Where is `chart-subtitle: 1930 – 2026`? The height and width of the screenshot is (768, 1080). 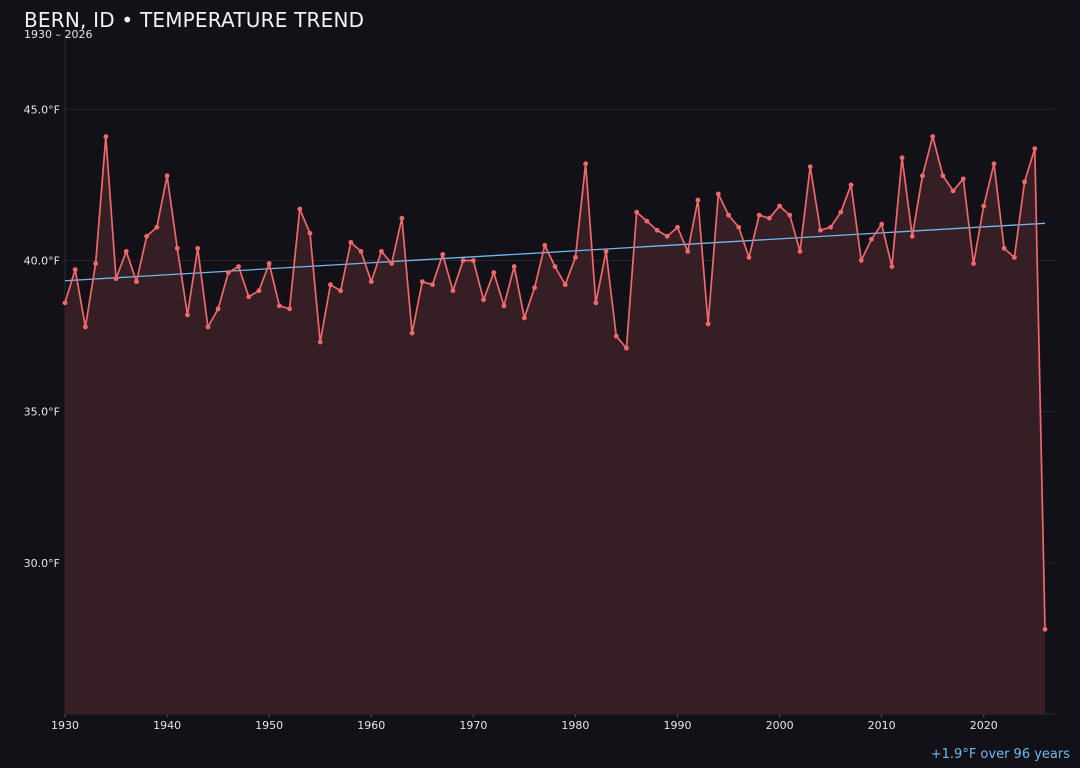
chart-subtitle: 1930 – 2026 is located at coordinates (58, 34).